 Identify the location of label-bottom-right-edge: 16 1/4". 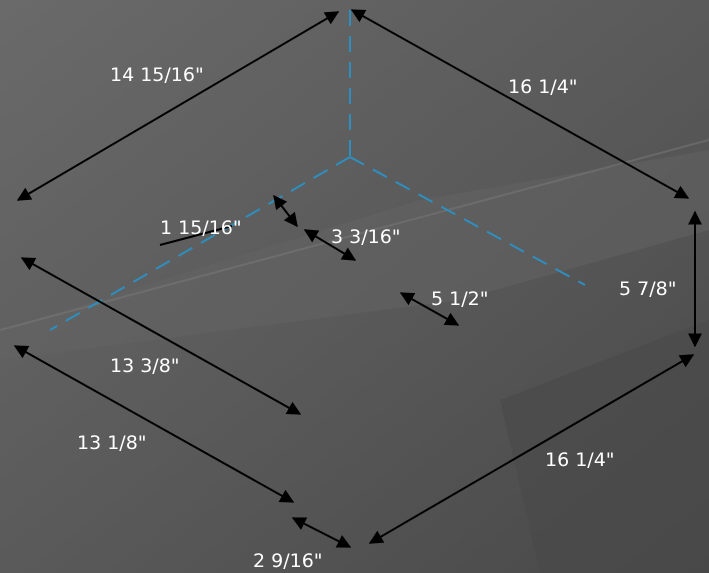
(580, 460).